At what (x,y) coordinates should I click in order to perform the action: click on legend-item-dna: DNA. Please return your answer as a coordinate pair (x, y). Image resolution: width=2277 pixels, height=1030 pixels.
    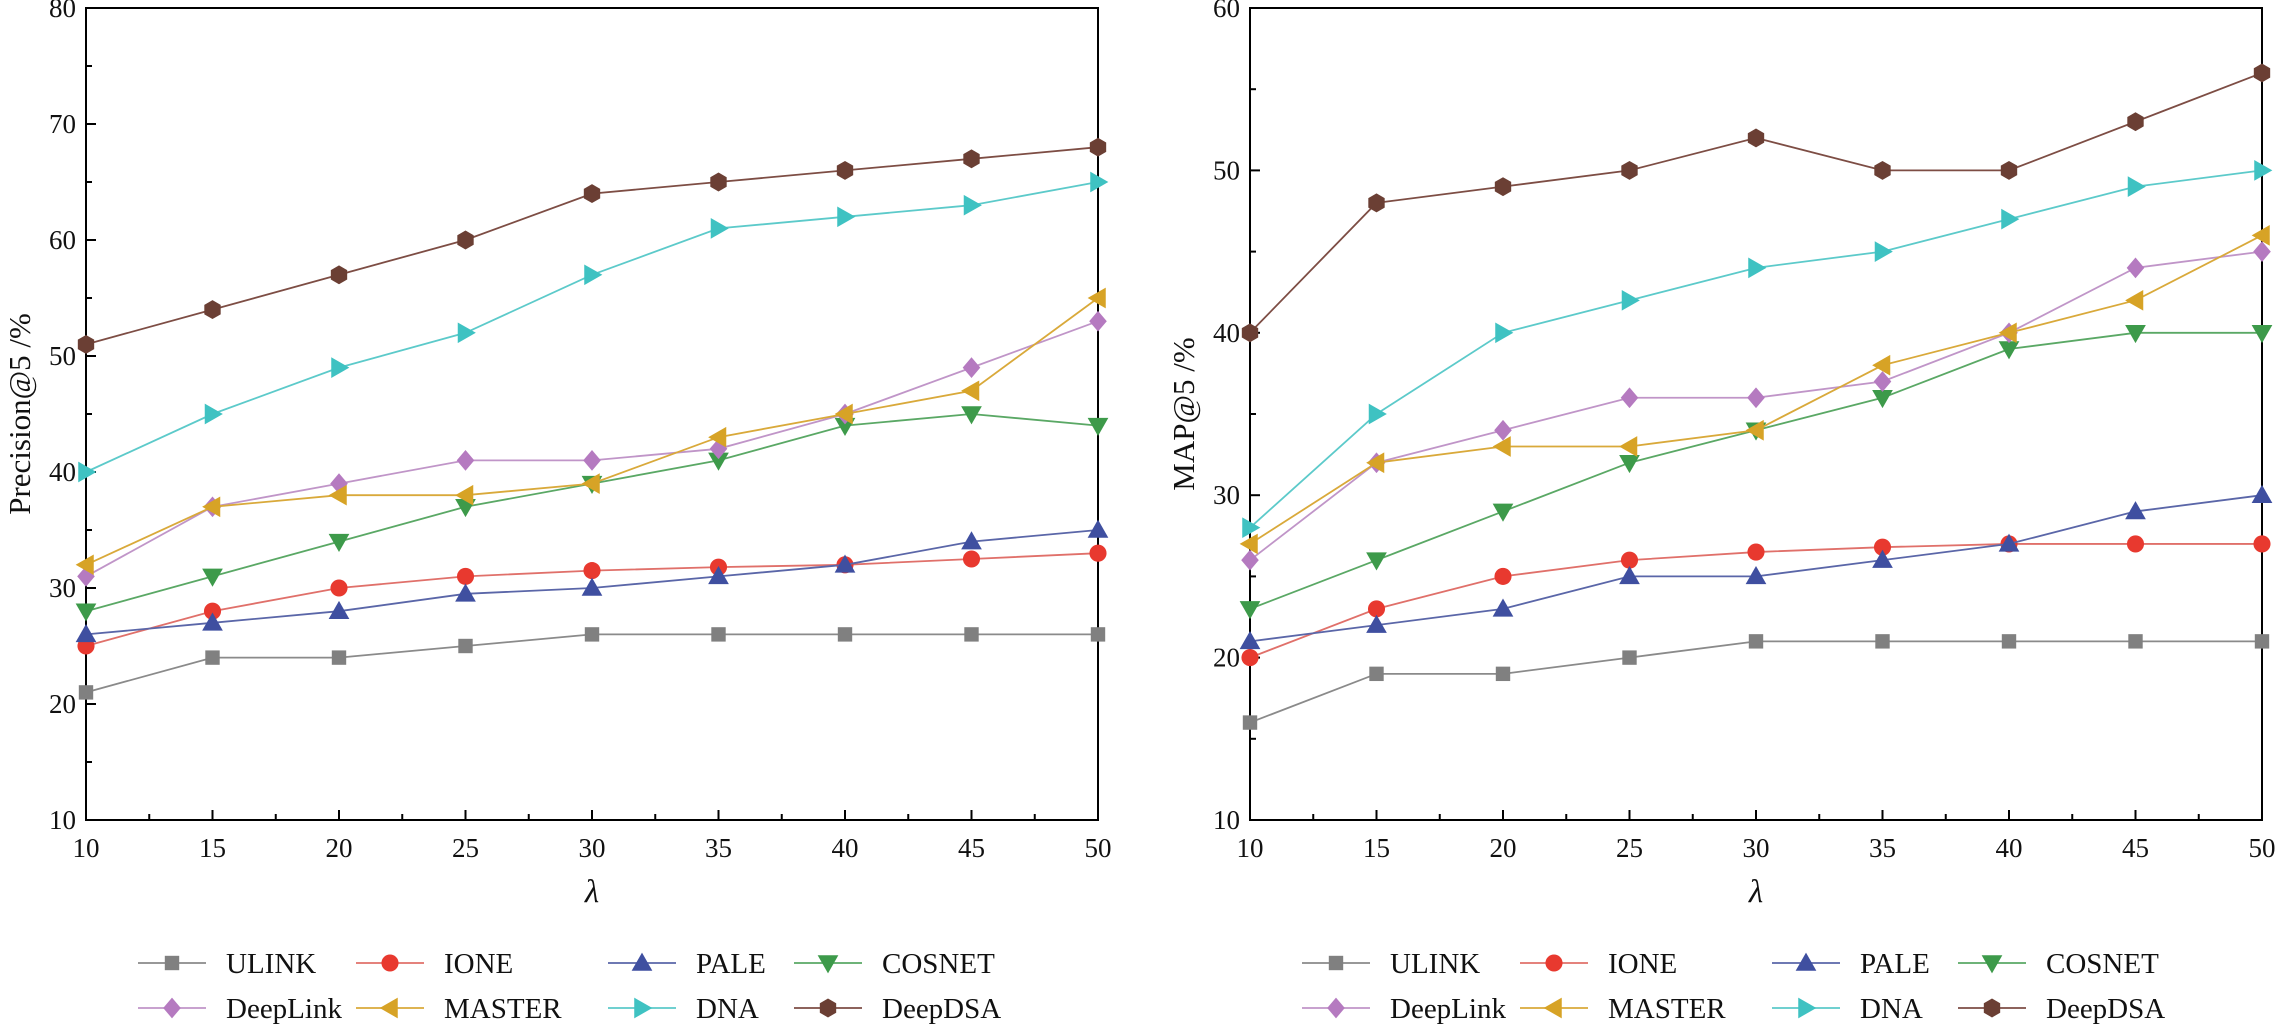
    Looking at the image, I should click on (683, 1009).